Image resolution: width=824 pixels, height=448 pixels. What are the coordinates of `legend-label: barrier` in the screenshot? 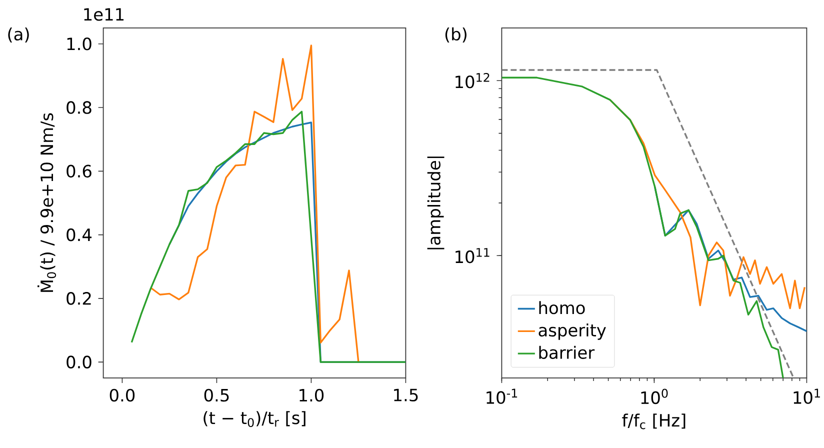 It's located at (567, 352).